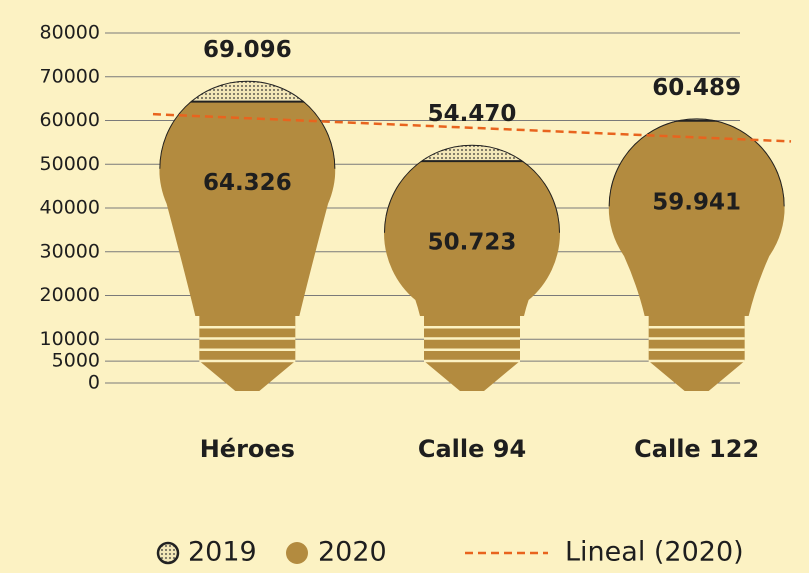  Describe the element at coordinates (297, 553) in the screenshot. I see `legend-swatch-2020` at that location.